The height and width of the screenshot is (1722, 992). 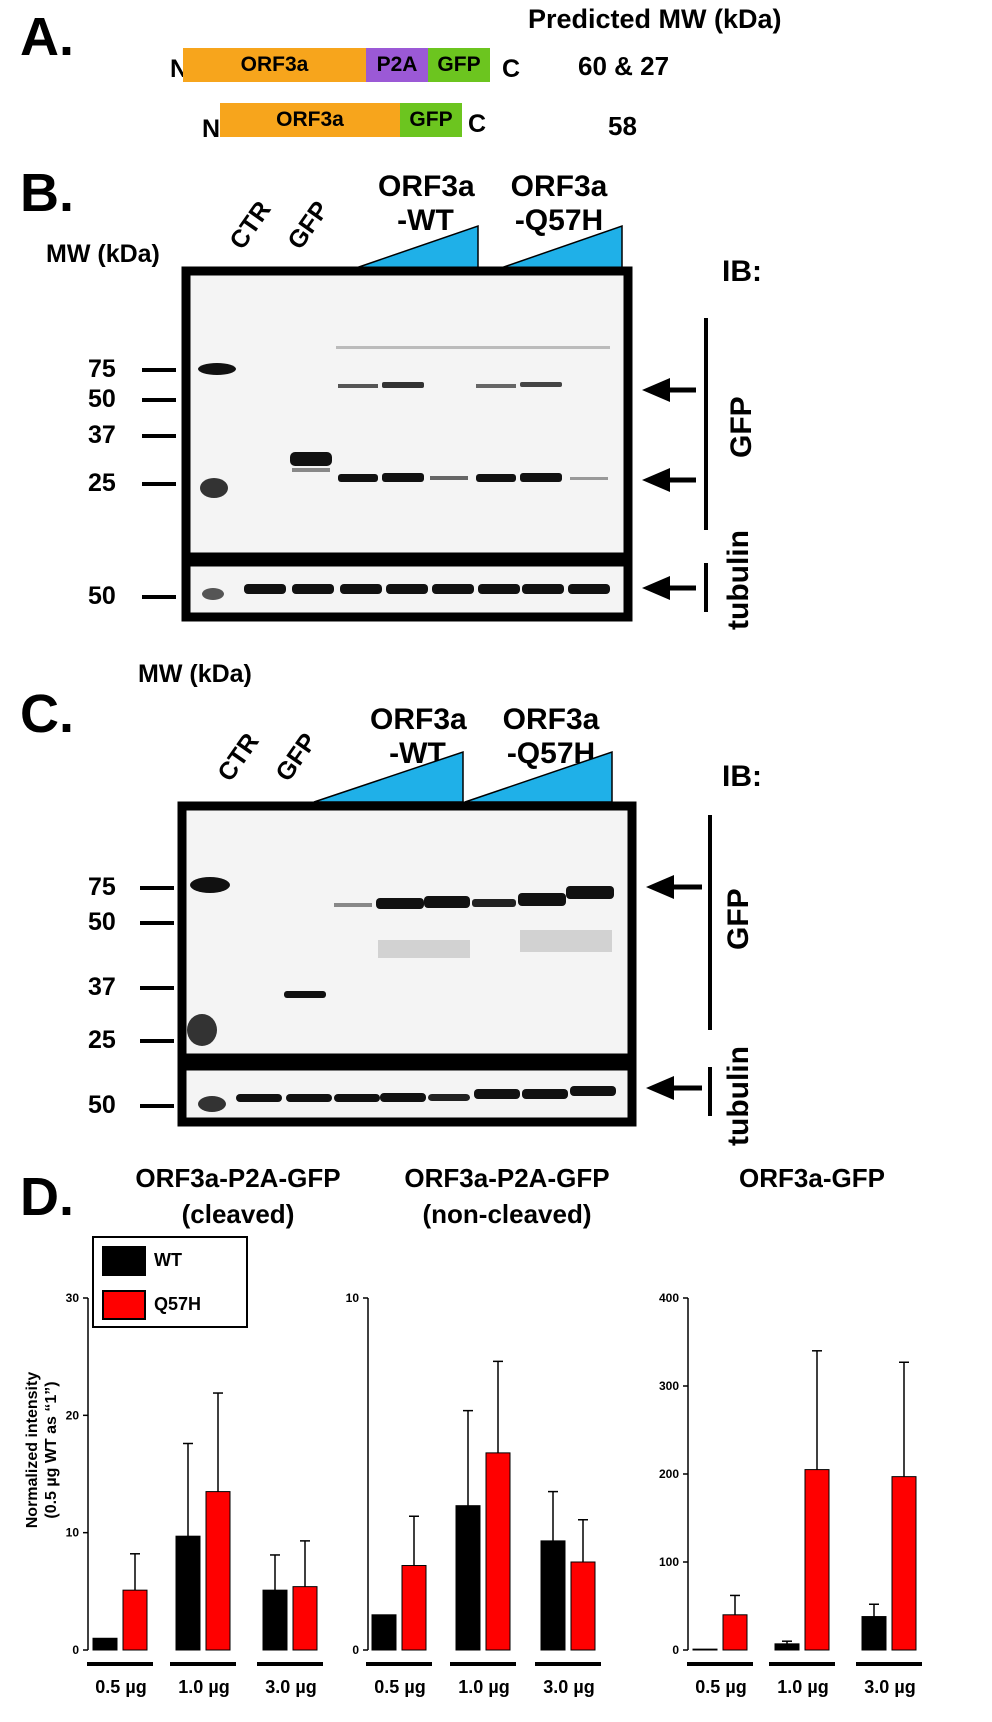 I want to click on panel-d-letter: D., so click(x=47, y=1197).